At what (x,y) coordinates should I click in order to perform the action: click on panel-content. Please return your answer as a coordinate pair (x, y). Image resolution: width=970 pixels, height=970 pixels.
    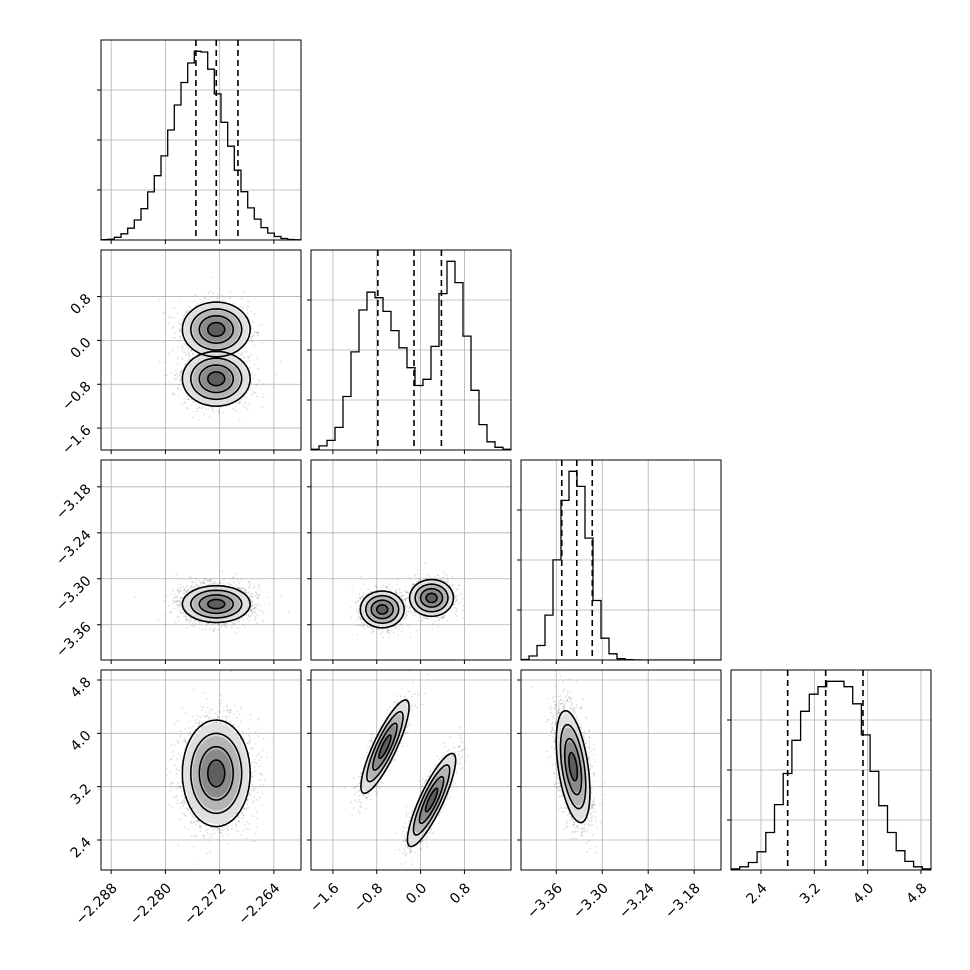
    Looking at the image, I should click on (411, 350).